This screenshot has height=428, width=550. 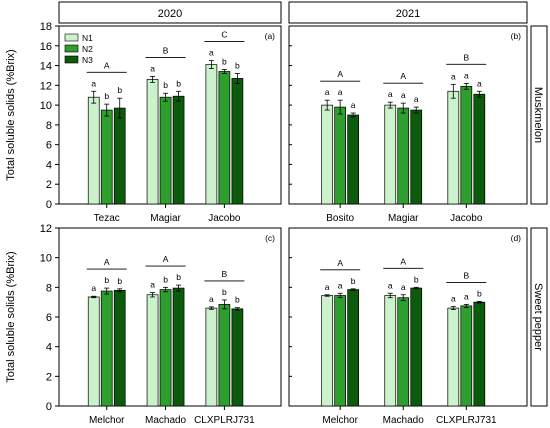 What do you see at coordinates (403, 218) in the screenshot?
I see `x-tick-label: Magiar` at bounding box center [403, 218].